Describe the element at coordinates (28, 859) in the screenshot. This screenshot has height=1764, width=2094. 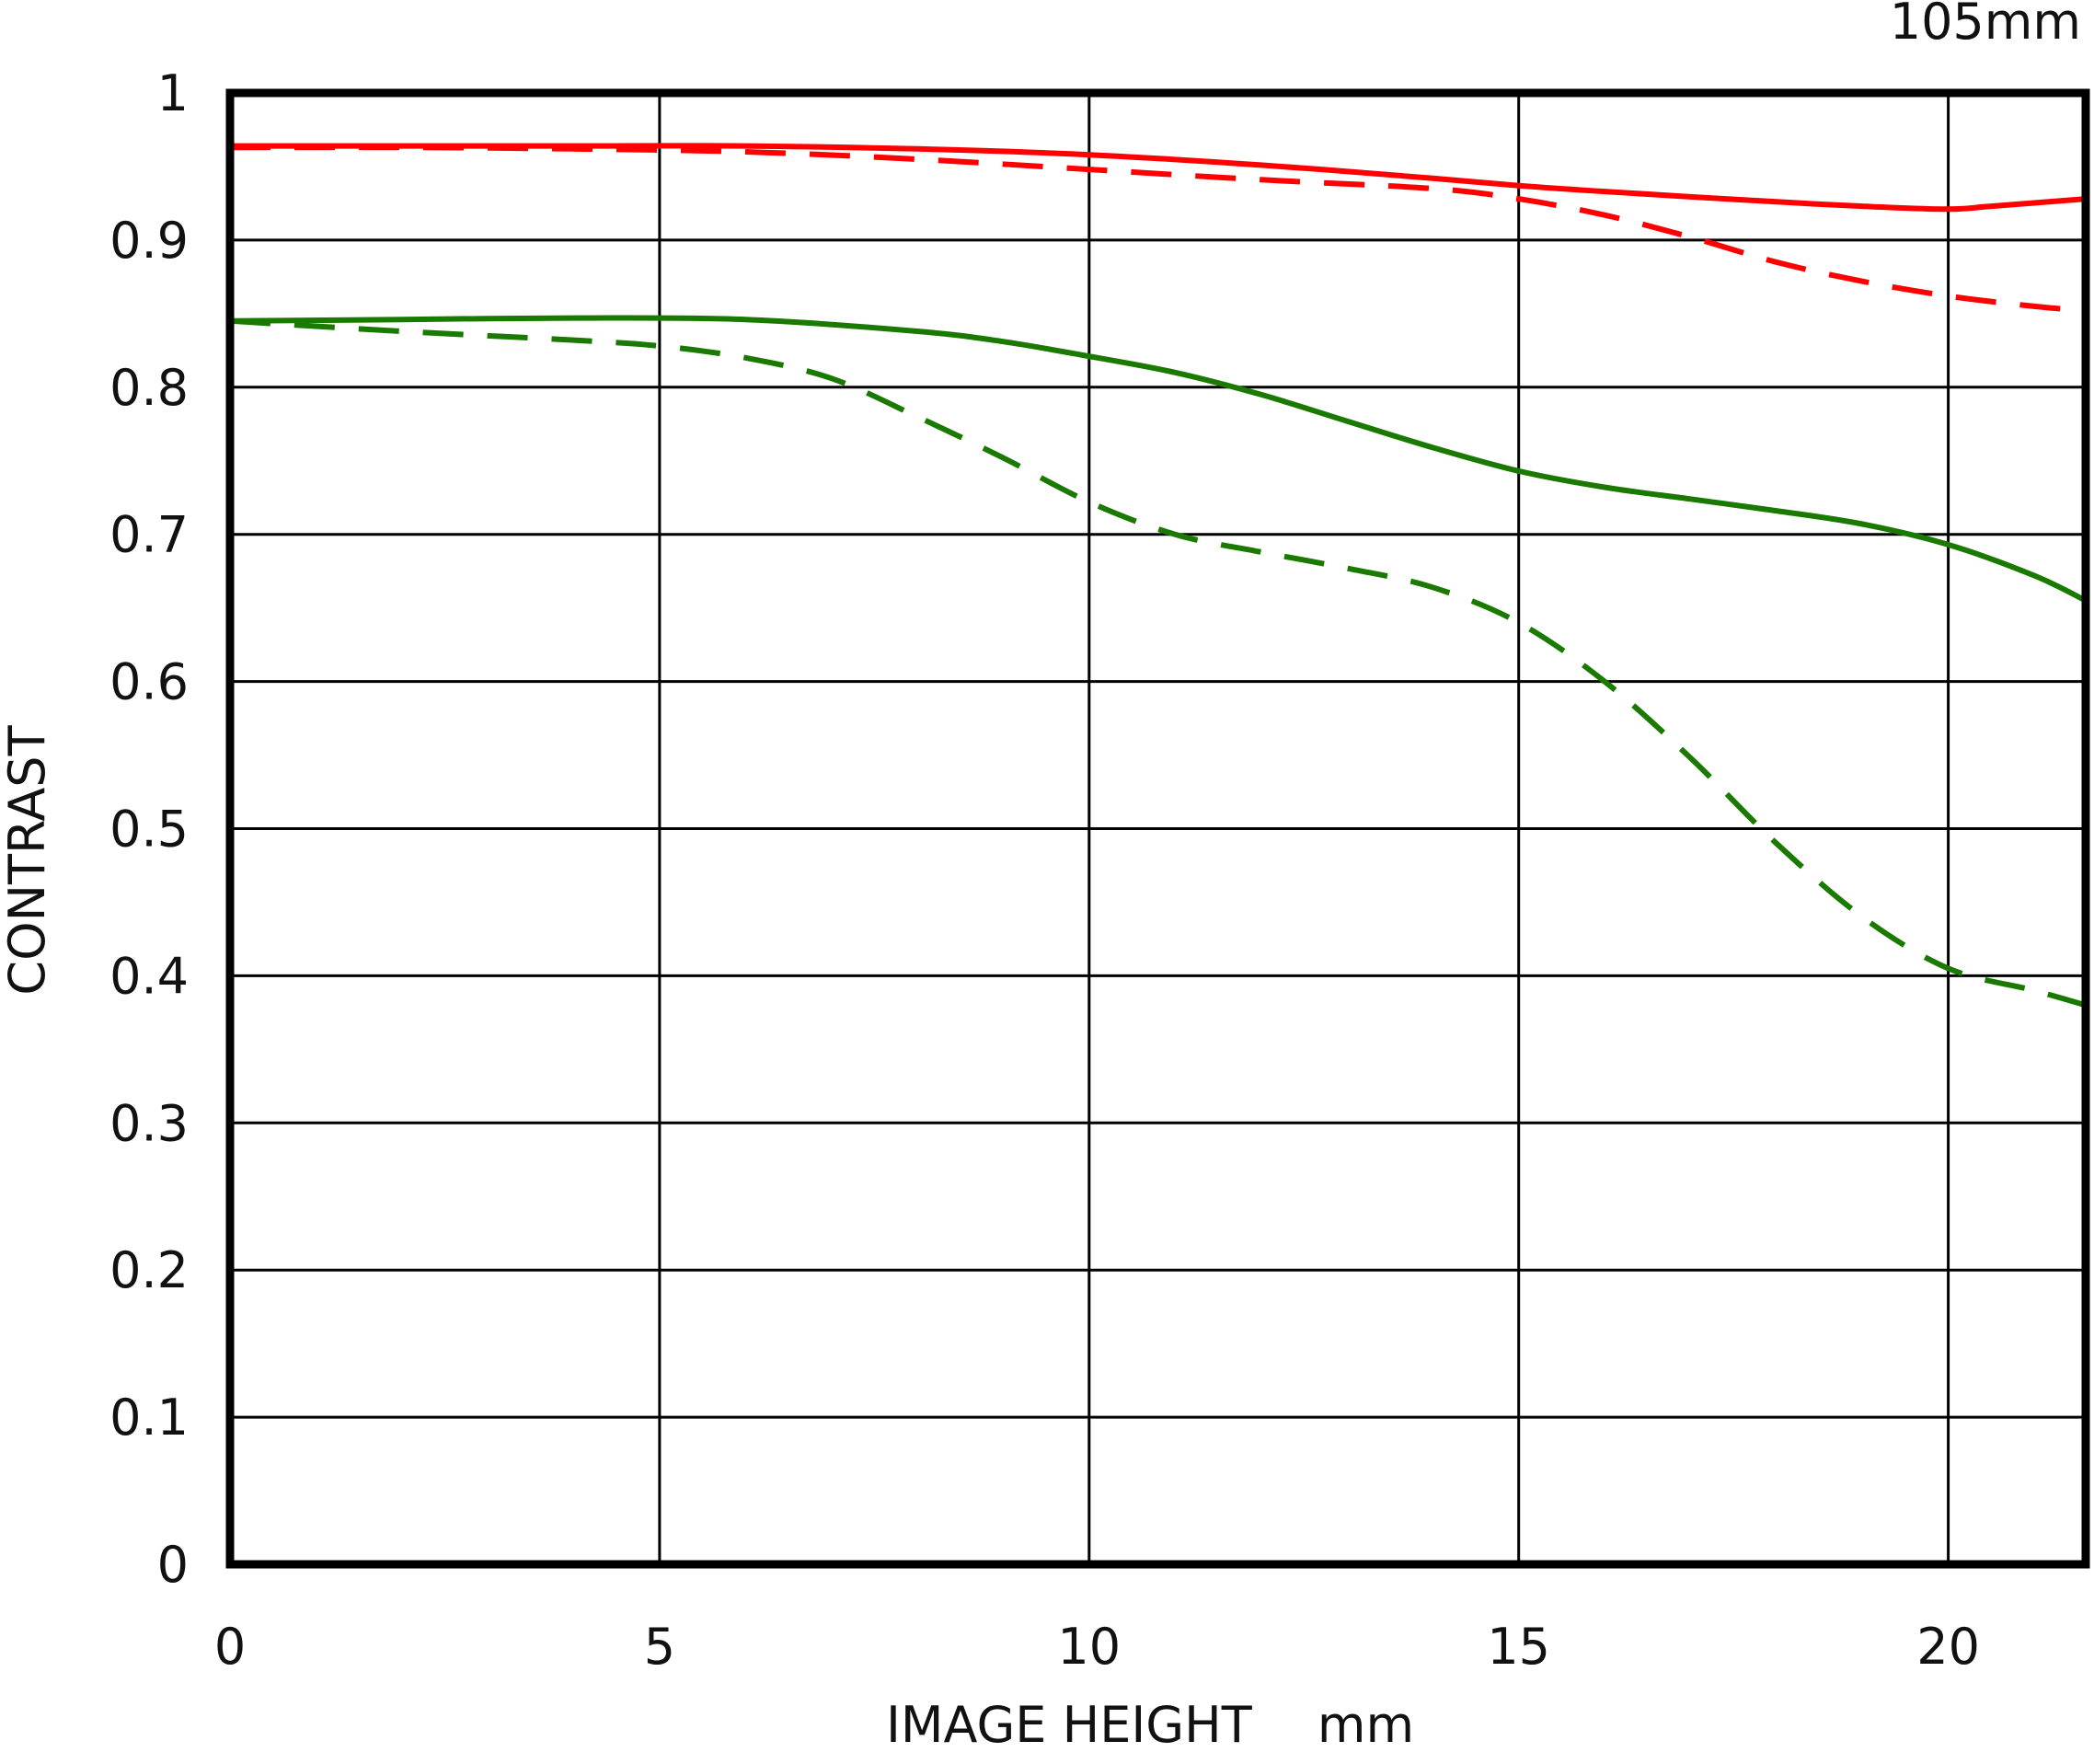
I see `y-axis-label: CONTRAST` at that location.